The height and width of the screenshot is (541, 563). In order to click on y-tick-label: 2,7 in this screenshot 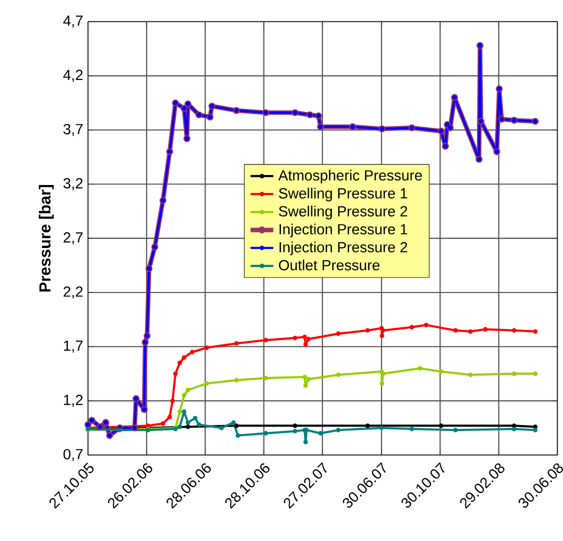, I will do `click(73, 238)`.